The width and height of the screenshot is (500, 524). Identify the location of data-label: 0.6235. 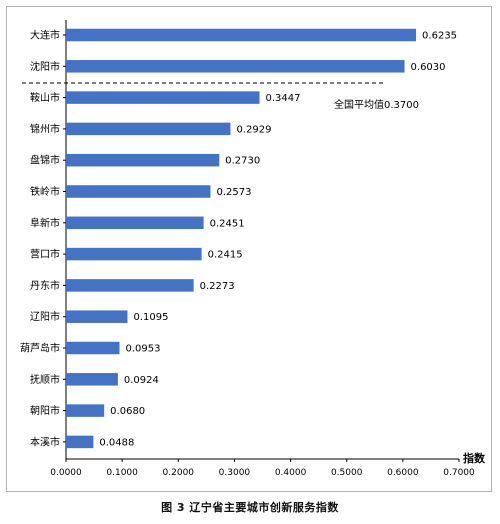
(439, 36).